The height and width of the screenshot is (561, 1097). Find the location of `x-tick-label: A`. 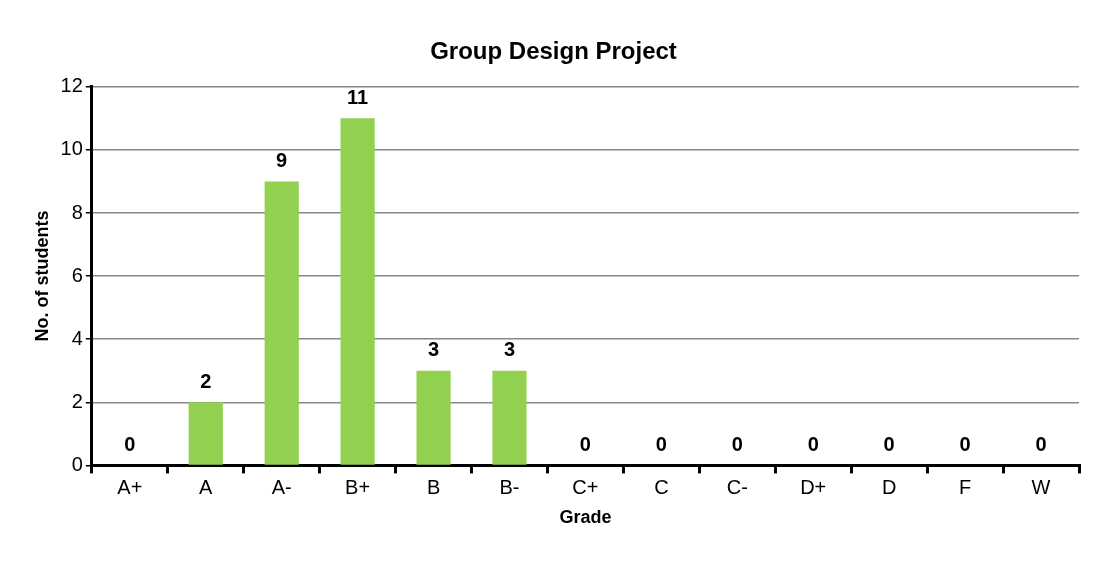

x-tick-label: A is located at coordinates (206, 486).